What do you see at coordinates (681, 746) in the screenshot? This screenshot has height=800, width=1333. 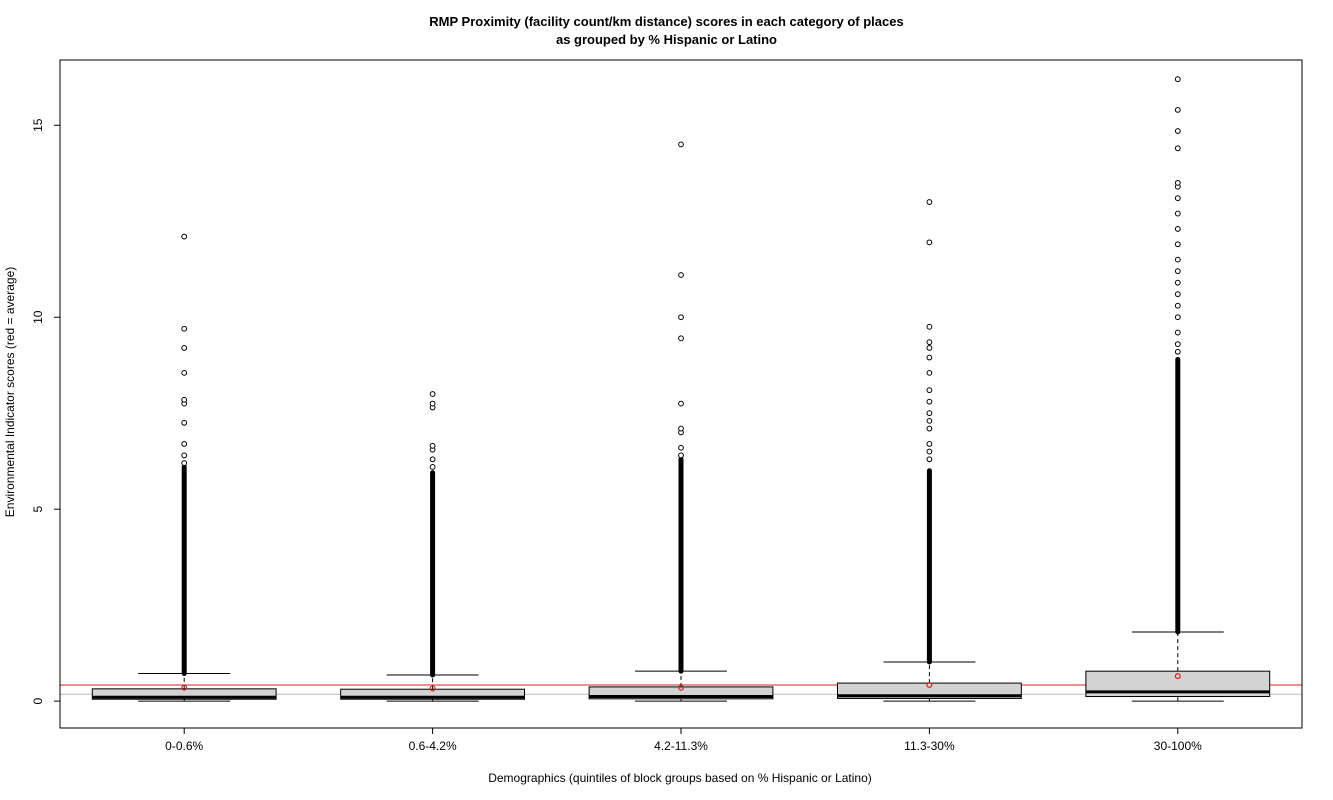 I see `x-tick-label: 4.2-11.3%` at bounding box center [681, 746].